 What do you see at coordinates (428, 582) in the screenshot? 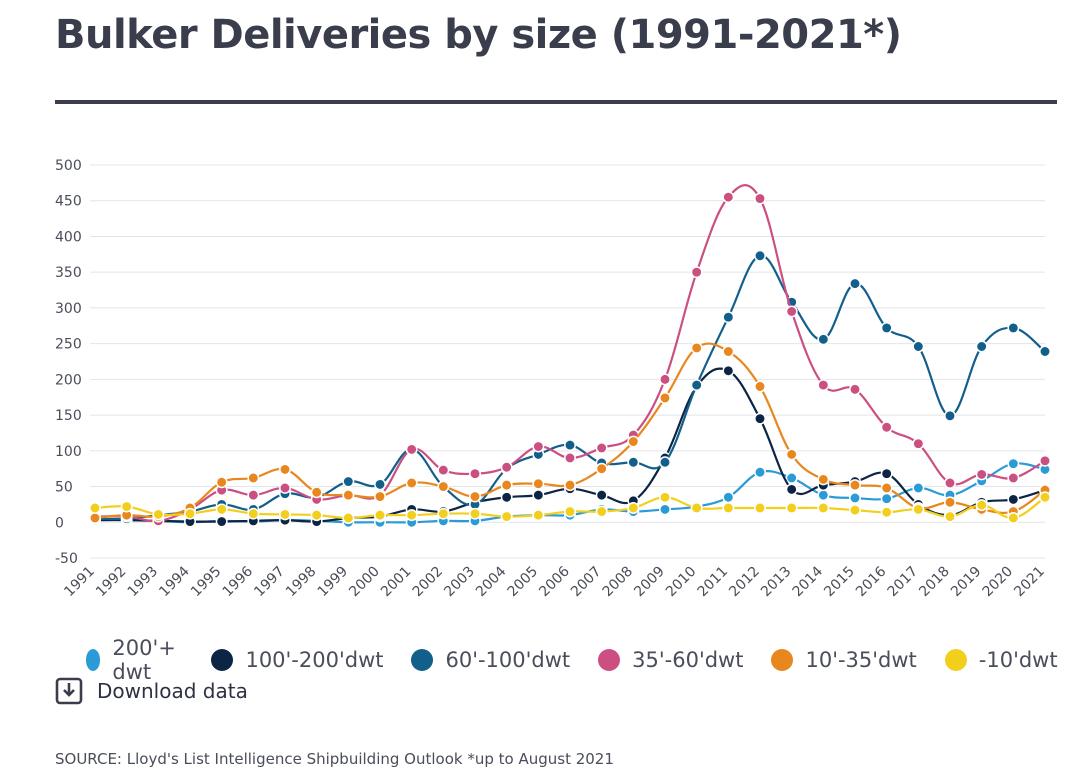
I see `x-tick-label: 2002` at bounding box center [428, 582].